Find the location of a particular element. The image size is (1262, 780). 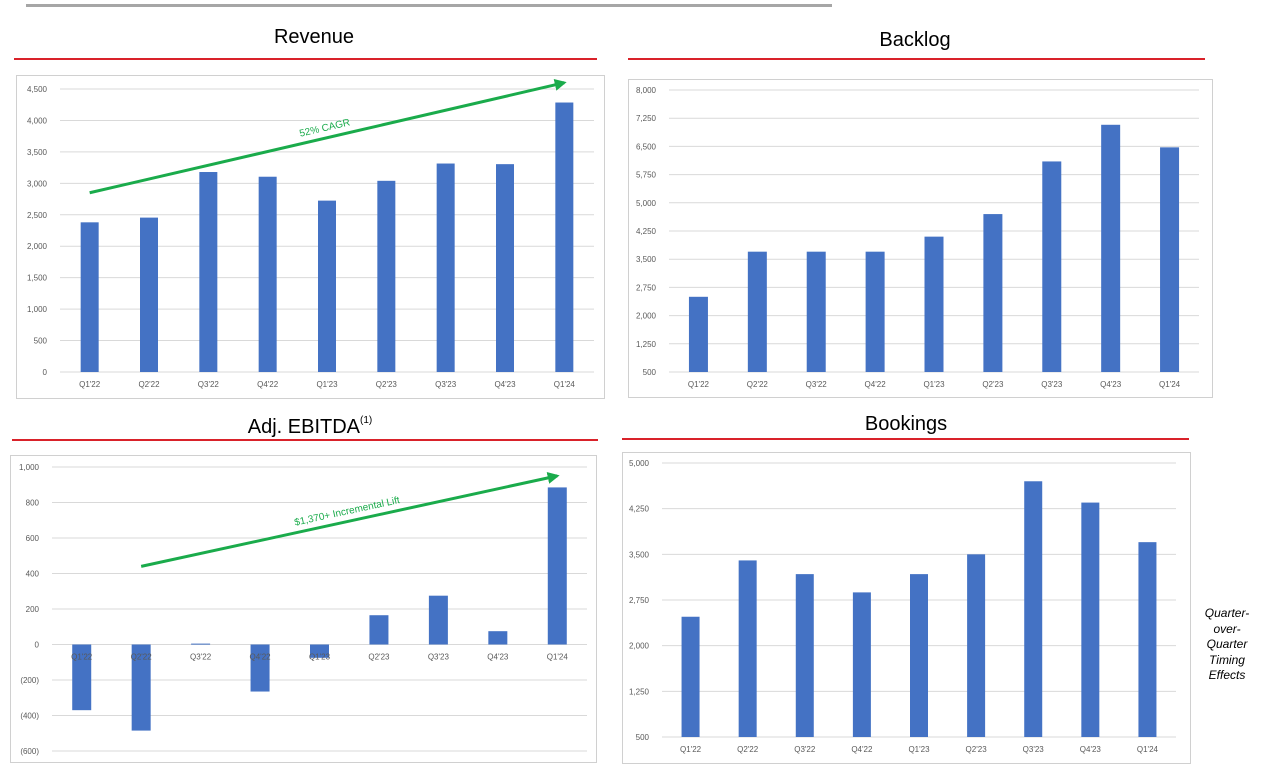

backlog-xtick-label: Q4'23 is located at coordinates (1111, 384).